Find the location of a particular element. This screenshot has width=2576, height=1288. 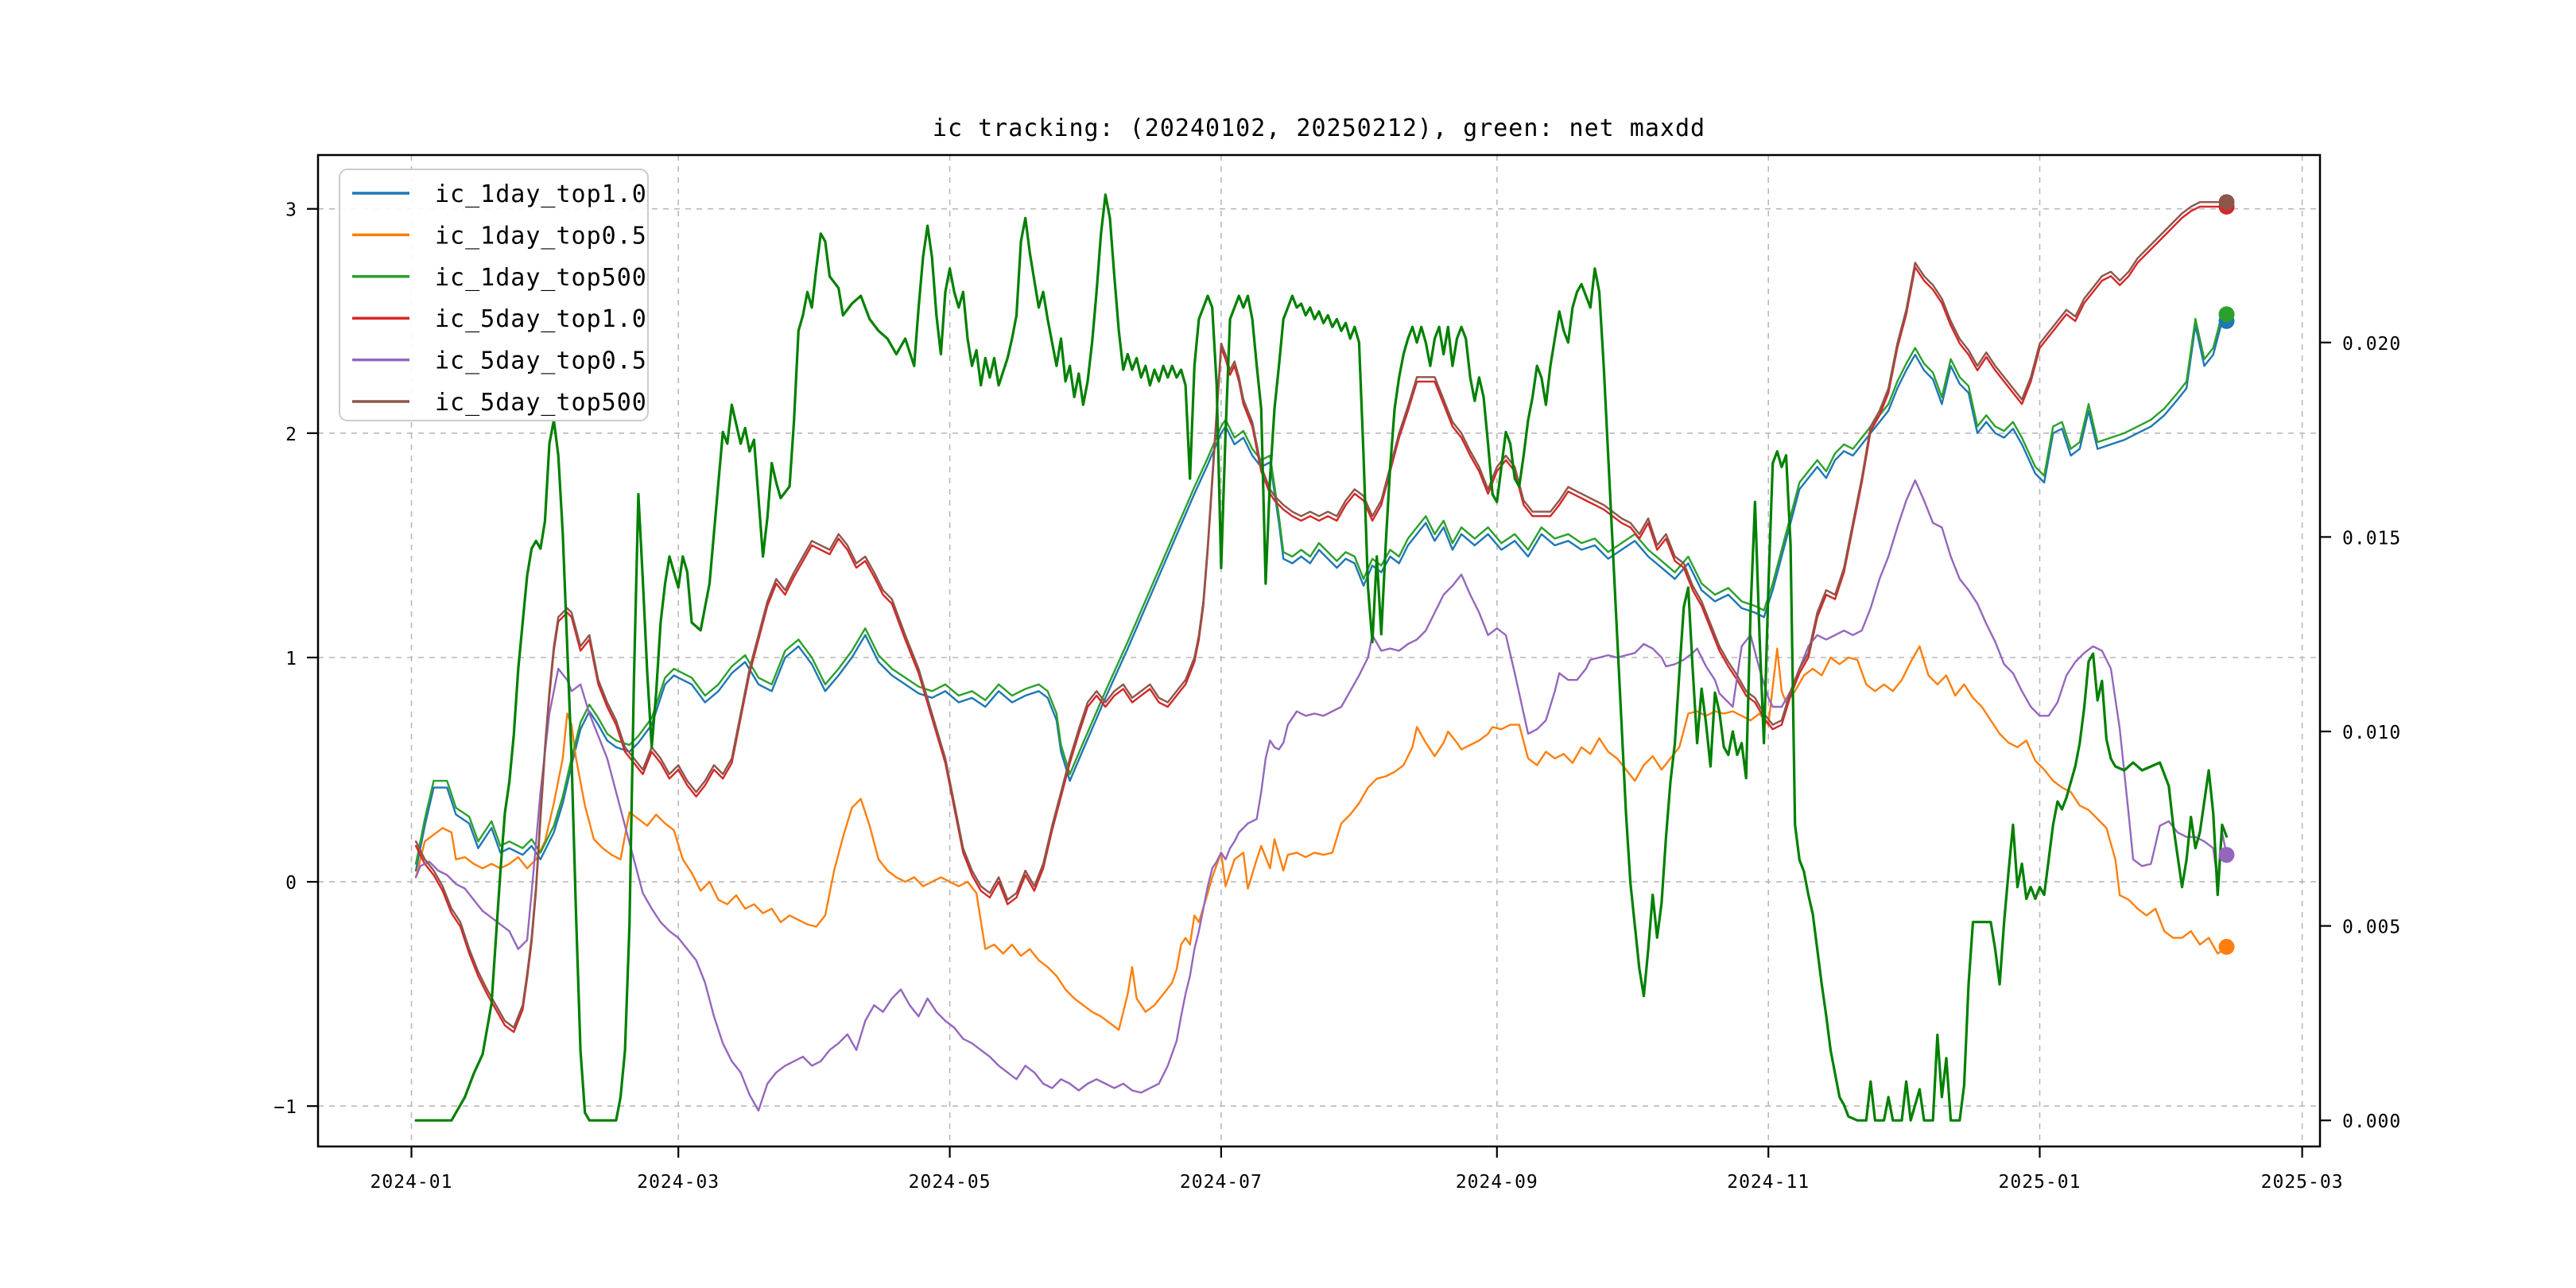

y-right-tick-label: 0.005 is located at coordinates (2371, 928).